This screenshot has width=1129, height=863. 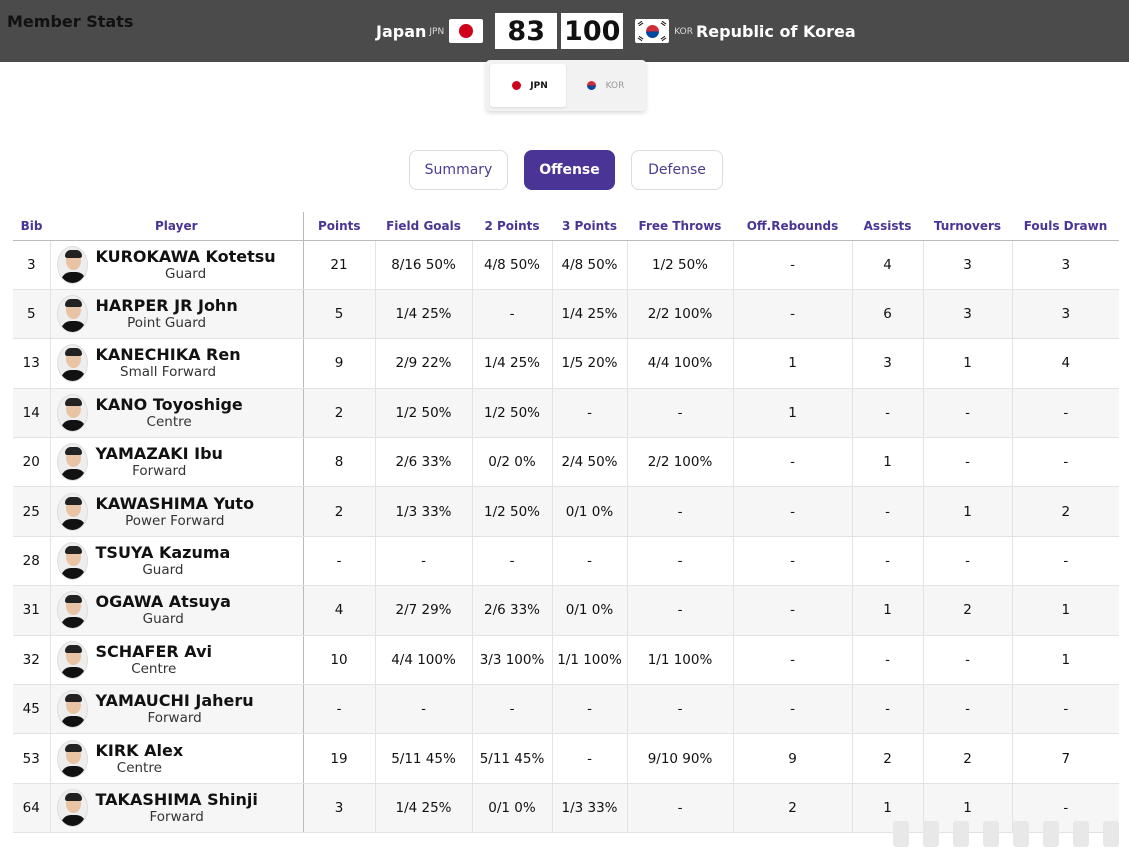 What do you see at coordinates (512, 660) in the screenshot?
I see `stat-p2: 3/3 100%` at bounding box center [512, 660].